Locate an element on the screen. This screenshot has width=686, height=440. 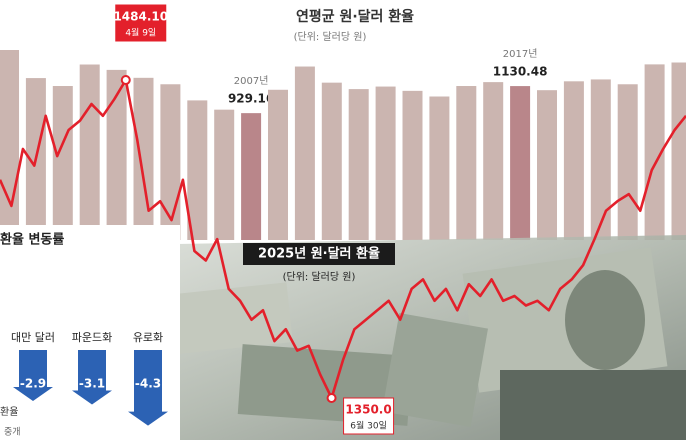
value-label: -3.1 is located at coordinates (92, 384).